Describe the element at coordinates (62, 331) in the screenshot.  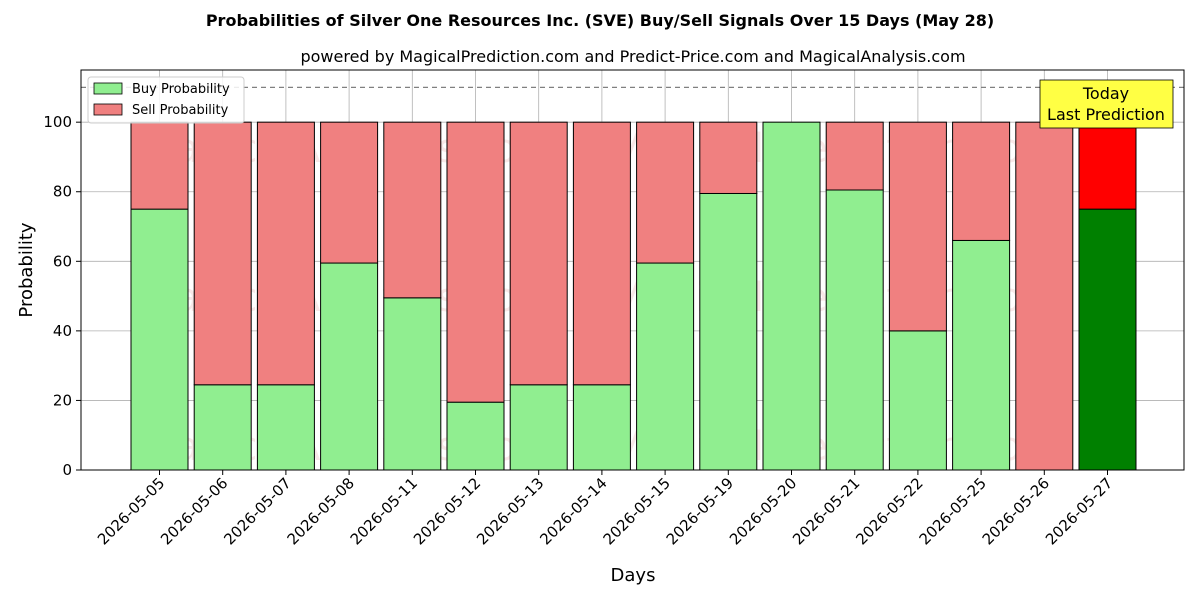
I see `y-tick-label: 40` at that location.